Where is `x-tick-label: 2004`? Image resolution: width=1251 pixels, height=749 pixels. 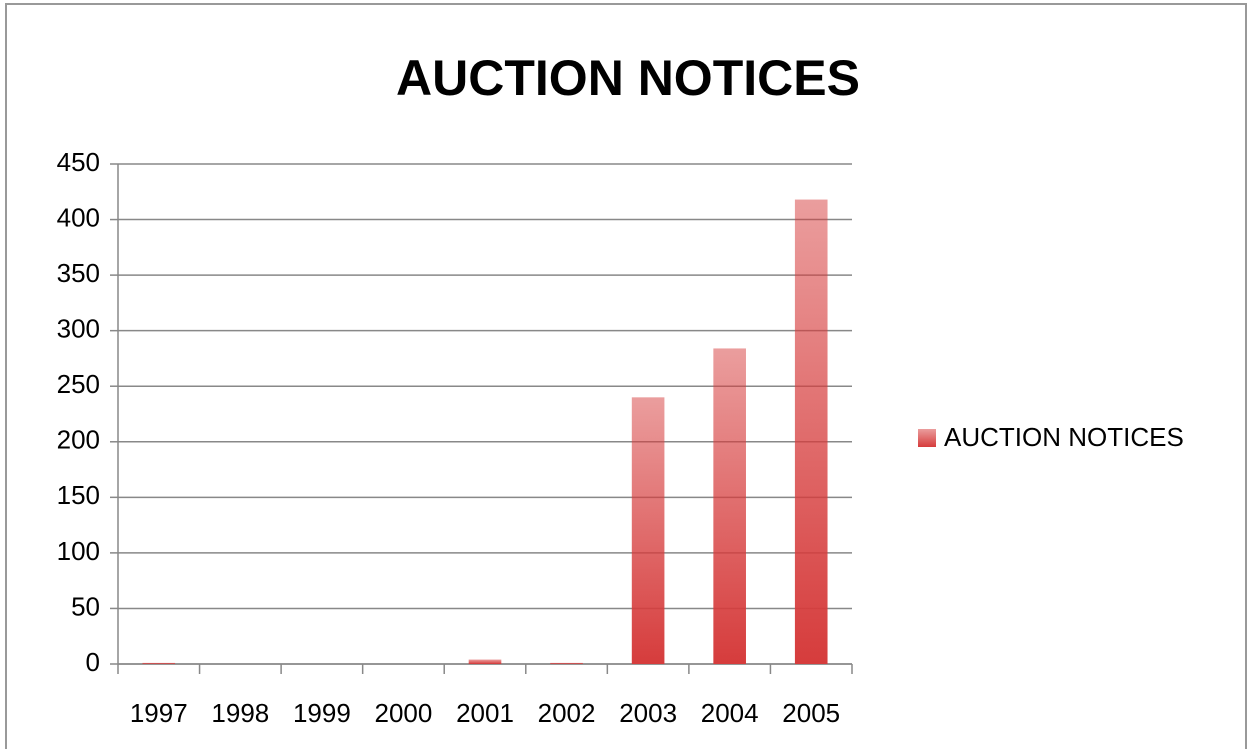
x-tick-label: 2004 is located at coordinates (730, 713).